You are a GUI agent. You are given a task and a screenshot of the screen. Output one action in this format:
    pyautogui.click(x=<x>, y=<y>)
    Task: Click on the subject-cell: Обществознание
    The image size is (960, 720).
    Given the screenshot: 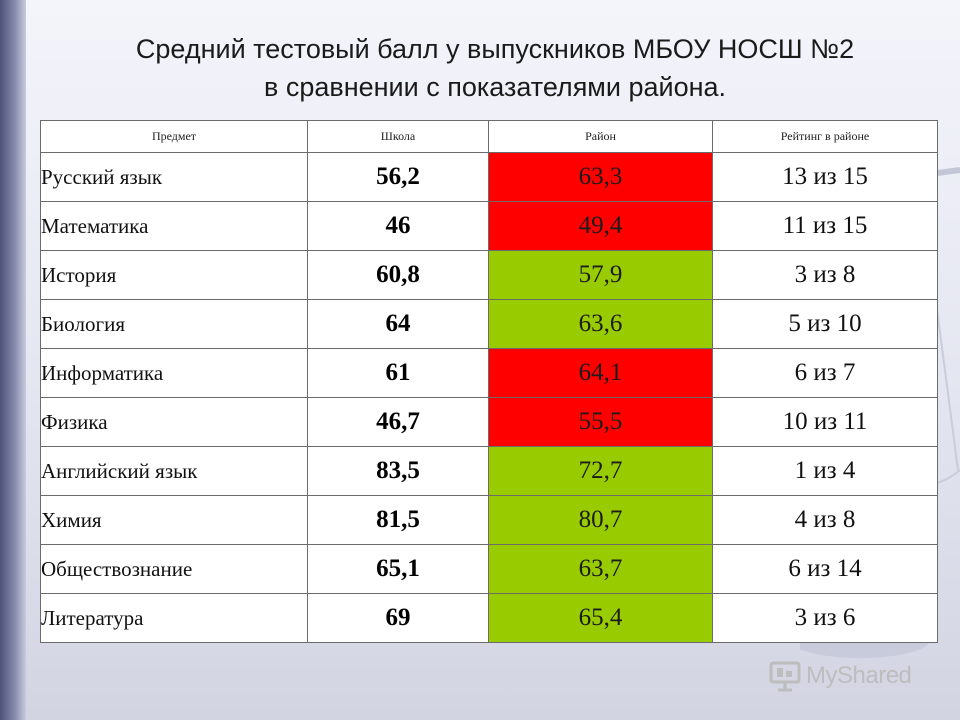 What is the action you would take?
    pyautogui.click(x=174, y=569)
    